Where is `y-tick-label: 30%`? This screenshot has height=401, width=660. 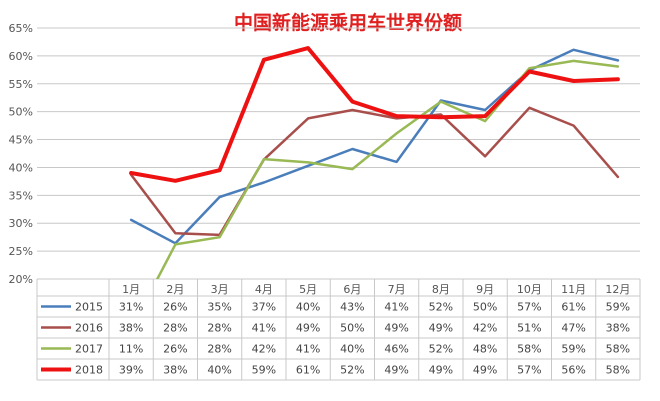 y-tick-label: 30% is located at coordinates (21, 223).